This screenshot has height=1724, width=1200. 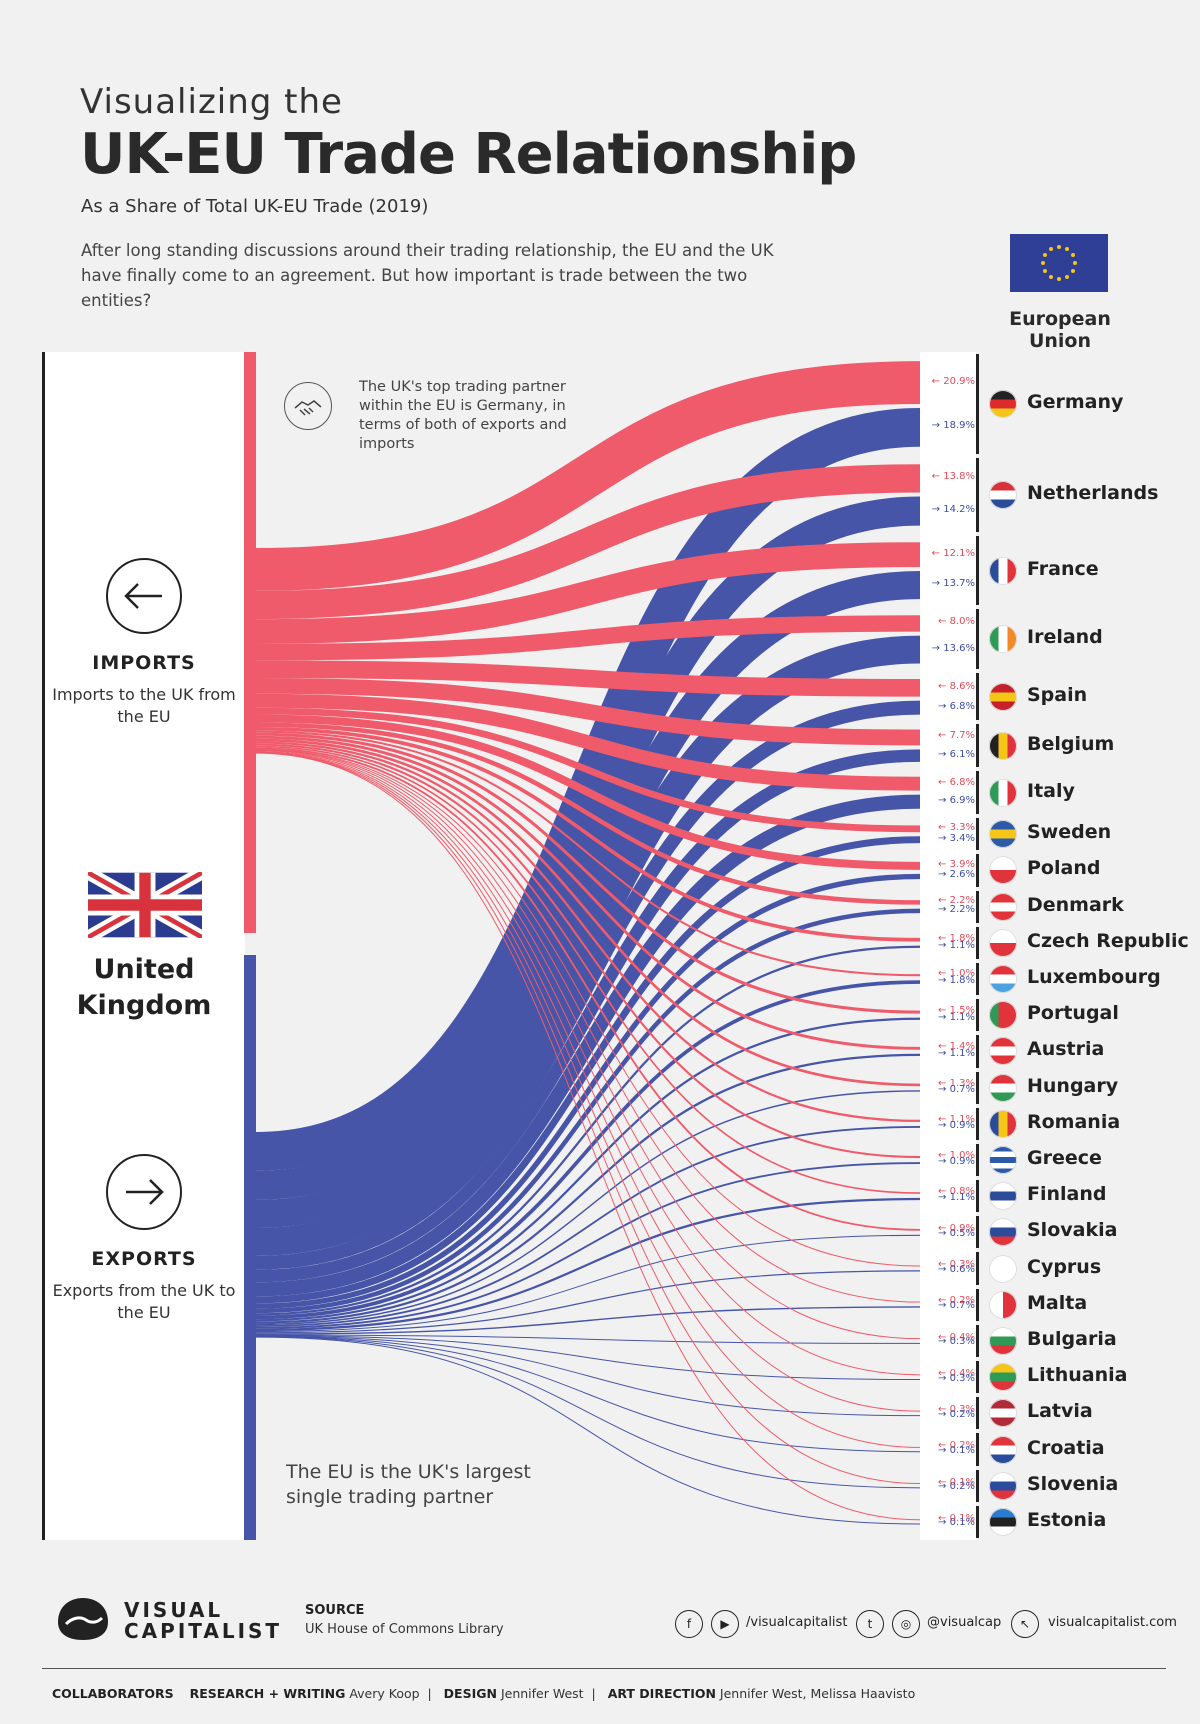 What do you see at coordinates (144, 988) in the screenshot?
I see `uk-name: United Kingdom` at bounding box center [144, 988].